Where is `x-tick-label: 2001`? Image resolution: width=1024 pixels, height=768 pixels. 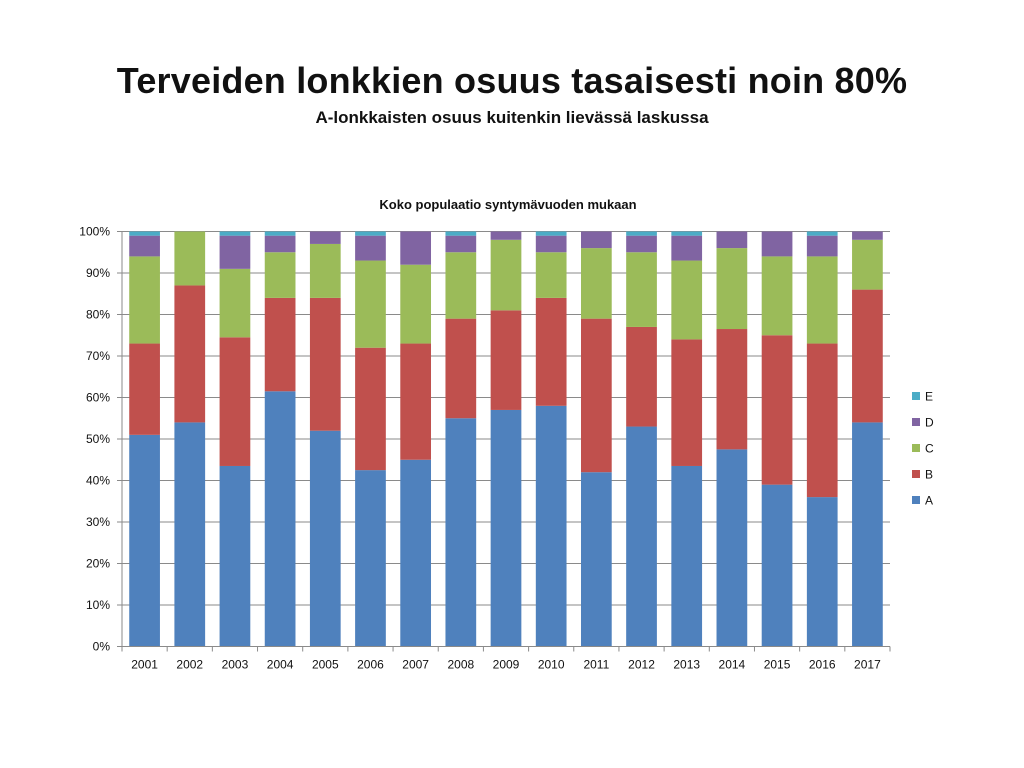 x-tick-label: 2001 is located at coordinates (144, 665).